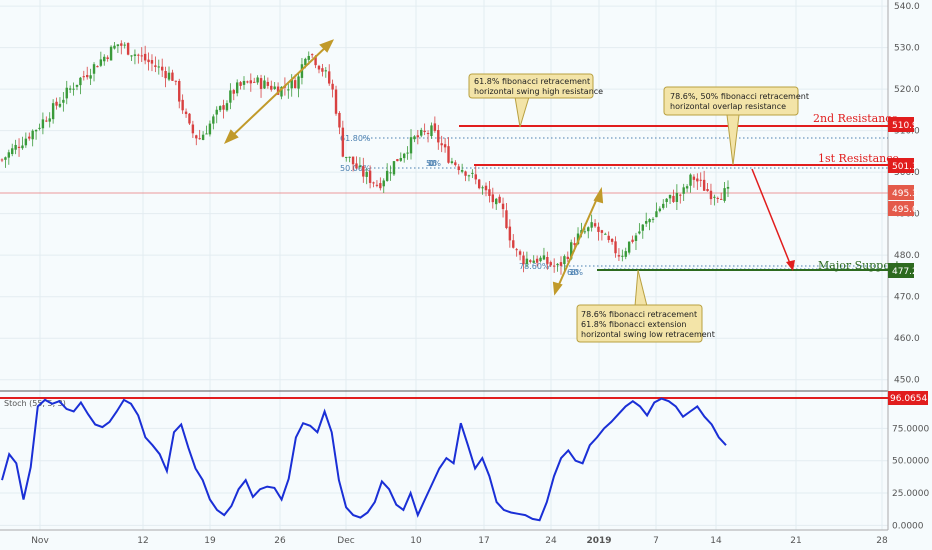 The width and height of the screenshot is (932, 550). What do you see at coordinates (901, 192) in the screenshot?
I see `tag-current-price-bg` at bounding box center [901, 192].